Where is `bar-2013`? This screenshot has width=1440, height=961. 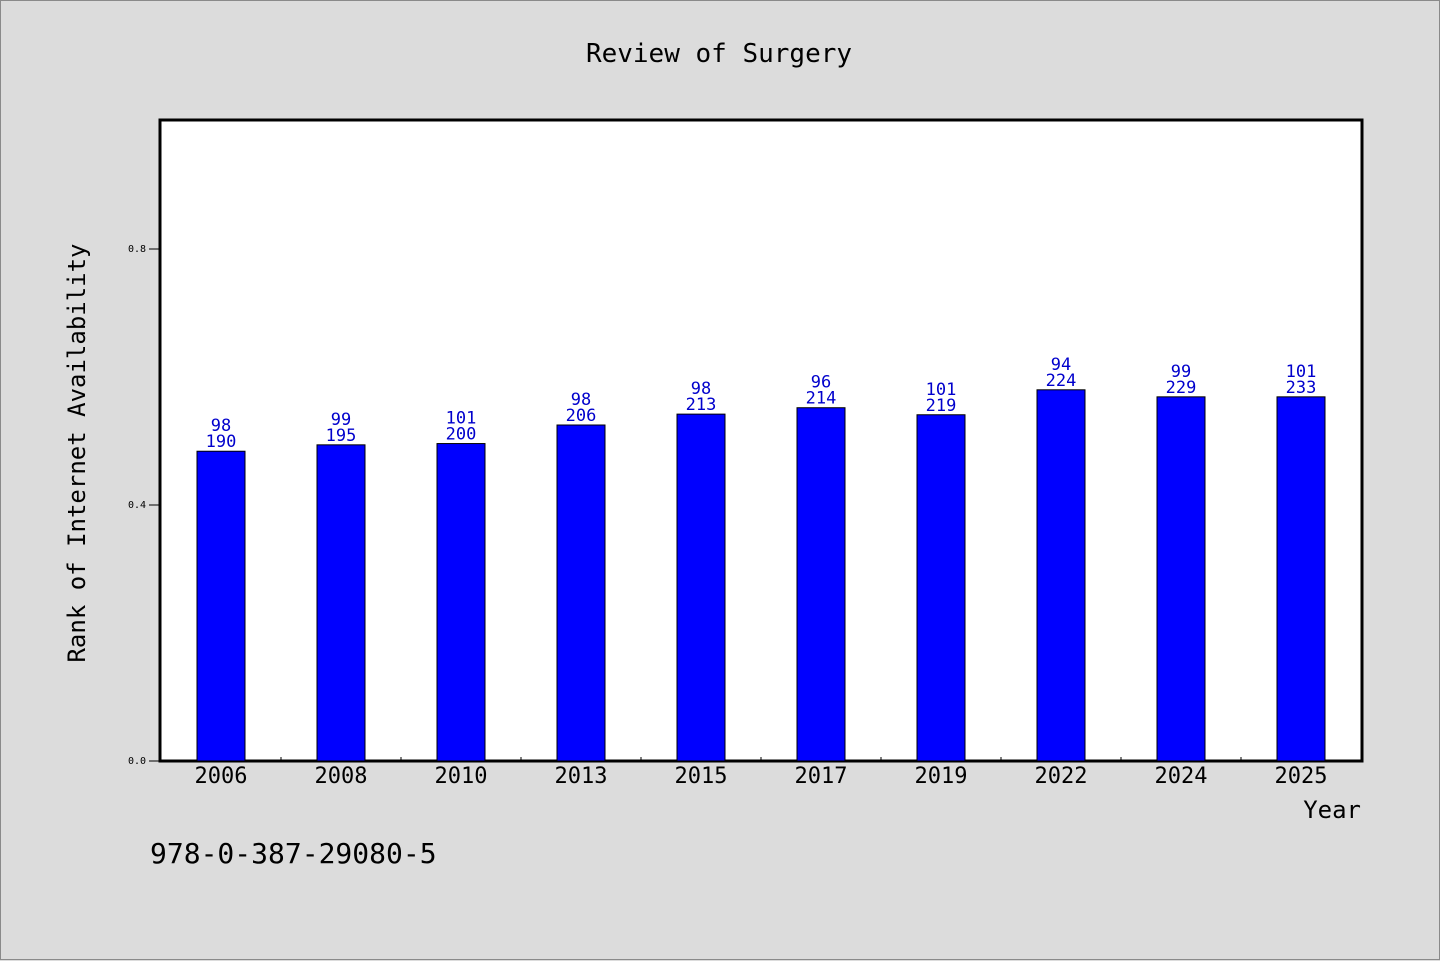
bar-2013 is located at coordinates (581, 593).